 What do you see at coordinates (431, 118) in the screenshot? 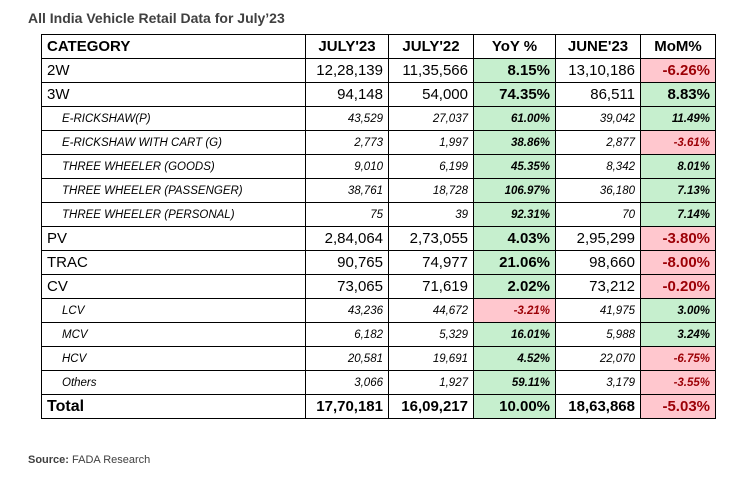
I see `july22-cell: 27,037` at bounding box center [431, 118].